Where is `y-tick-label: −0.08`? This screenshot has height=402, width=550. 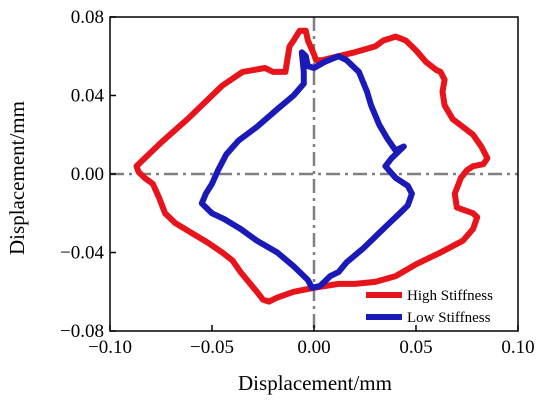
y-tick-label: −0.08 is located at coordinates (82, 331).